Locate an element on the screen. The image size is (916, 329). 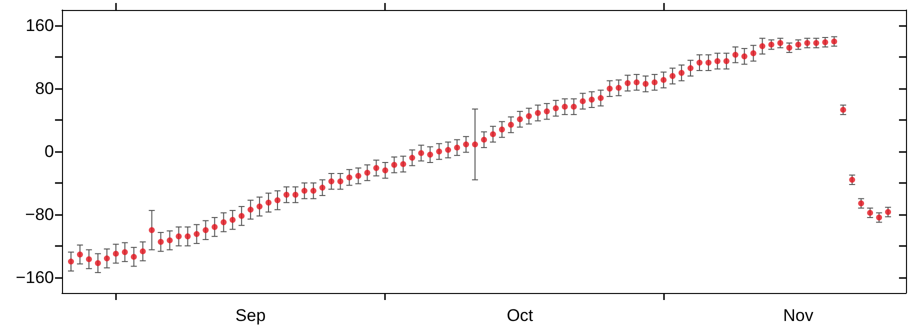
x-tick-label: Sep is located at coordinates (250, 315).